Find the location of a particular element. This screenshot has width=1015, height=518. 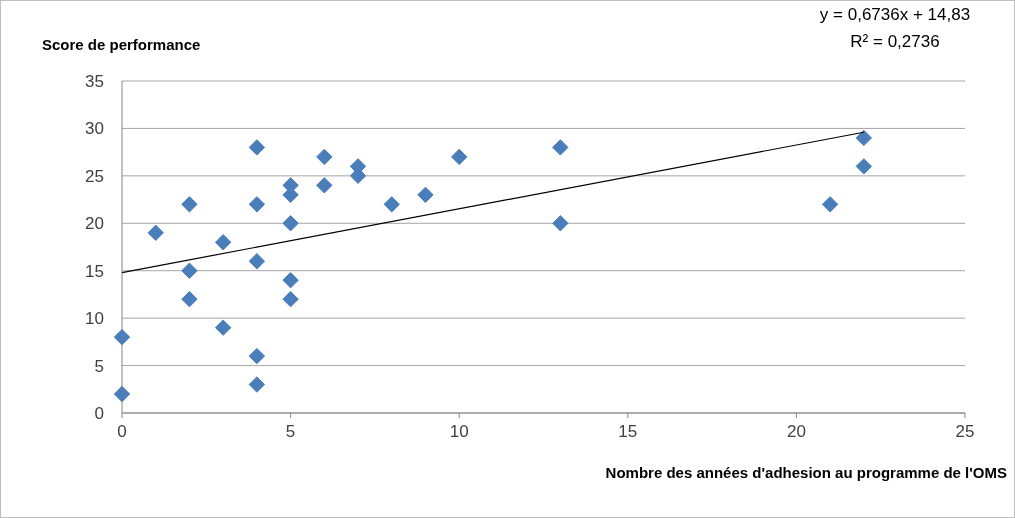

y-tick-label: 35 is located at coordinates (94, 81).